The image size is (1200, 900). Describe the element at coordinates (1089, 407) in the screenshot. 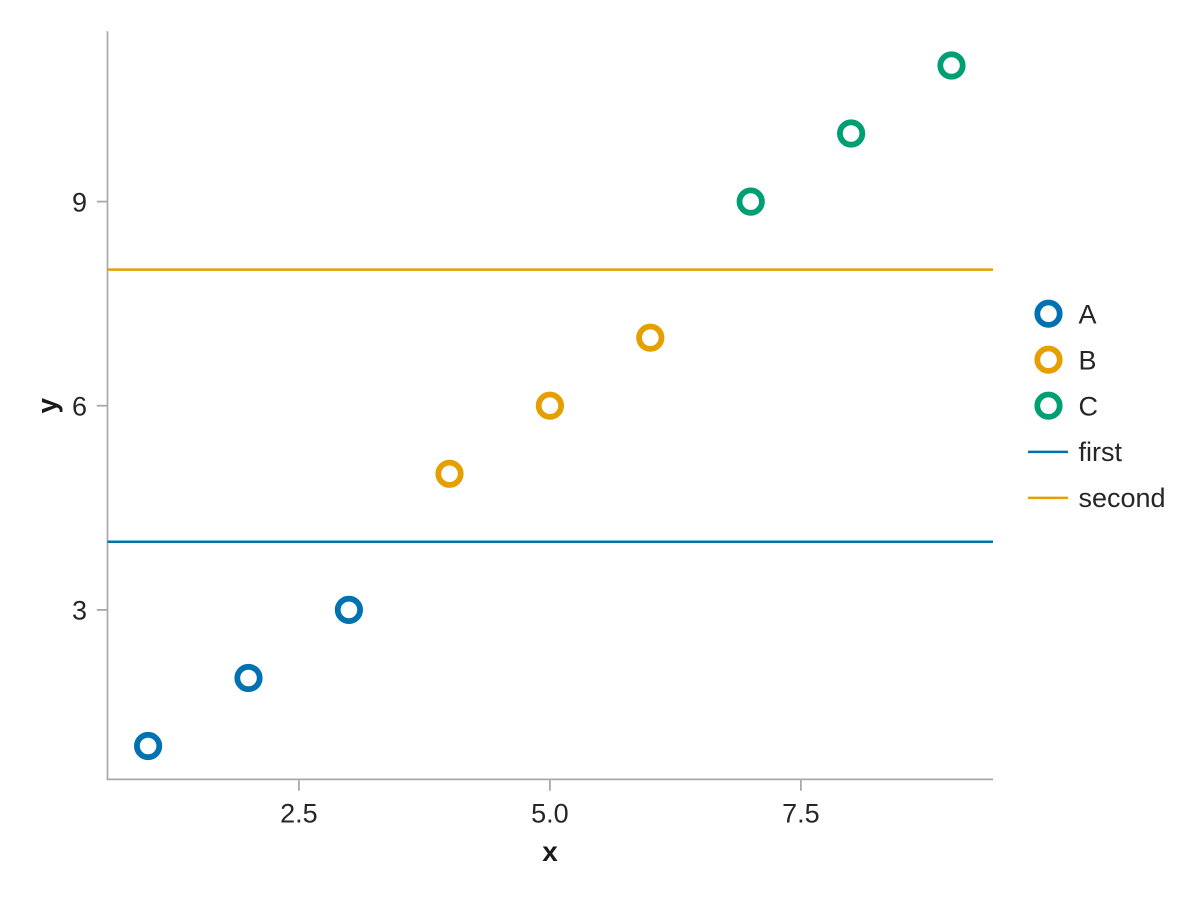

I see `svg-text: C` at that location.